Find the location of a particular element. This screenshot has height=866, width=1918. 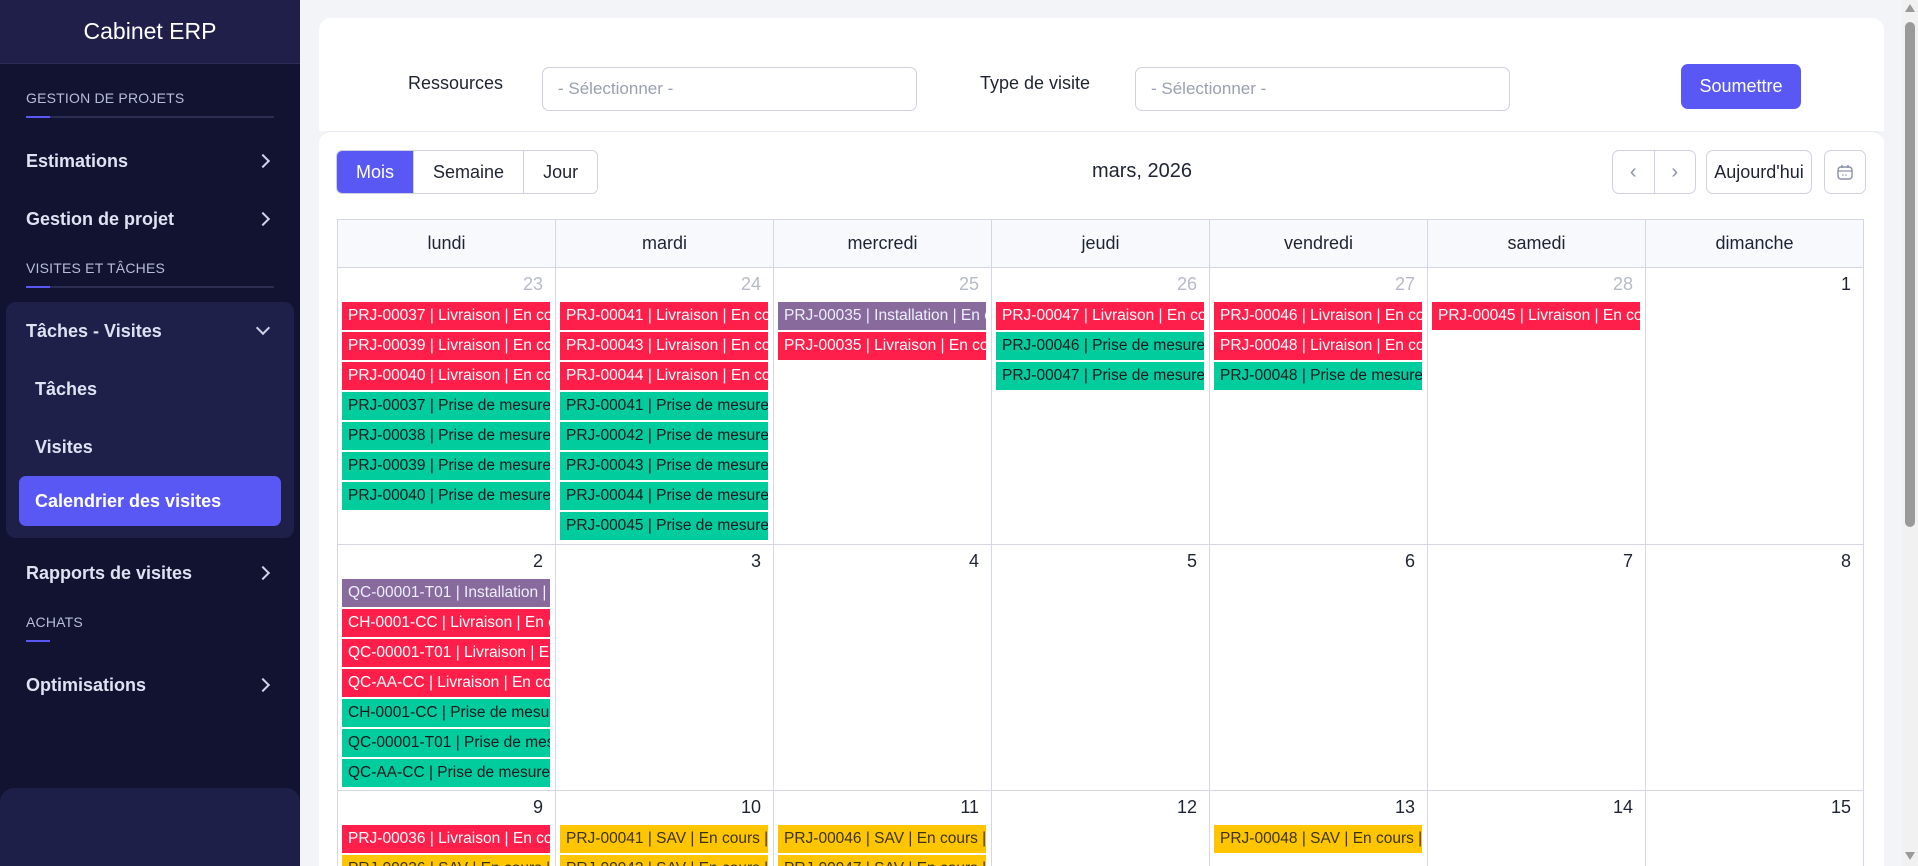

calendar-event: PRJ-00048 | Prise de mesure is located at coordinates (1318, 376).